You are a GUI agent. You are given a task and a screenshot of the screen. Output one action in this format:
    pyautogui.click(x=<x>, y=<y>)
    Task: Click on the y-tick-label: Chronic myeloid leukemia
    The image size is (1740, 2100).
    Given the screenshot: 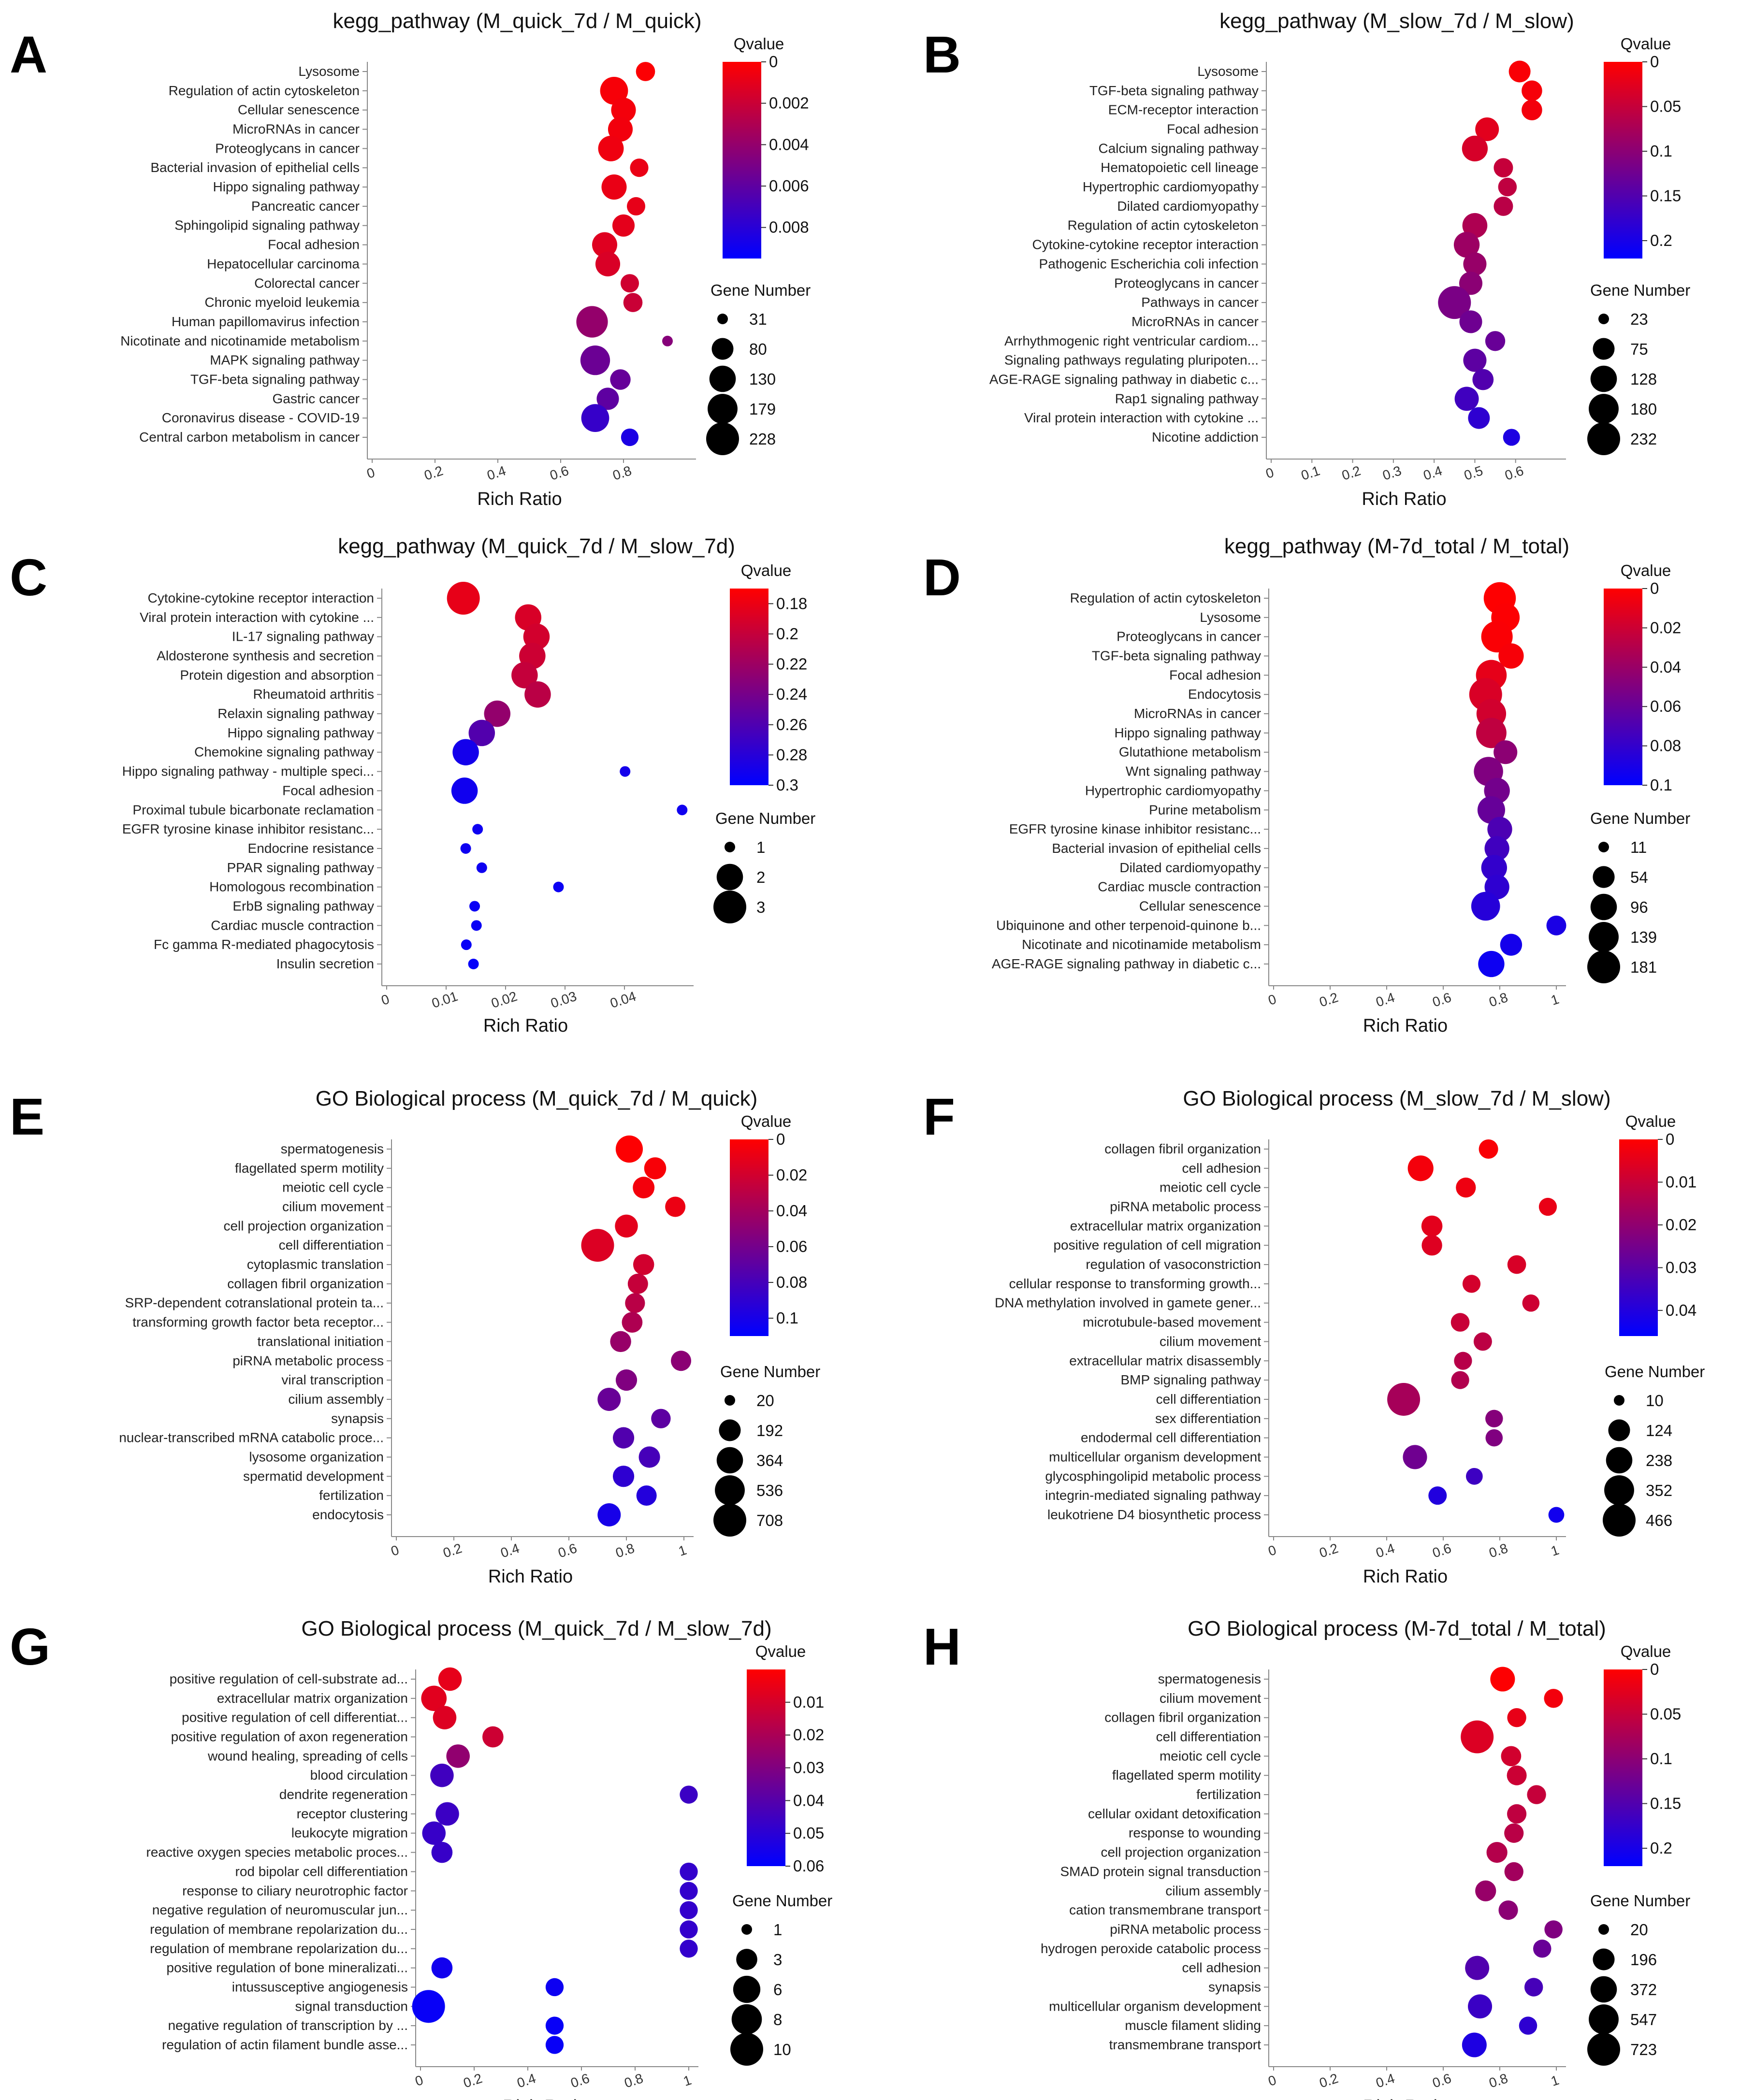 What is the action you would take?
    pyautogui.click(x=282, y=302)
    